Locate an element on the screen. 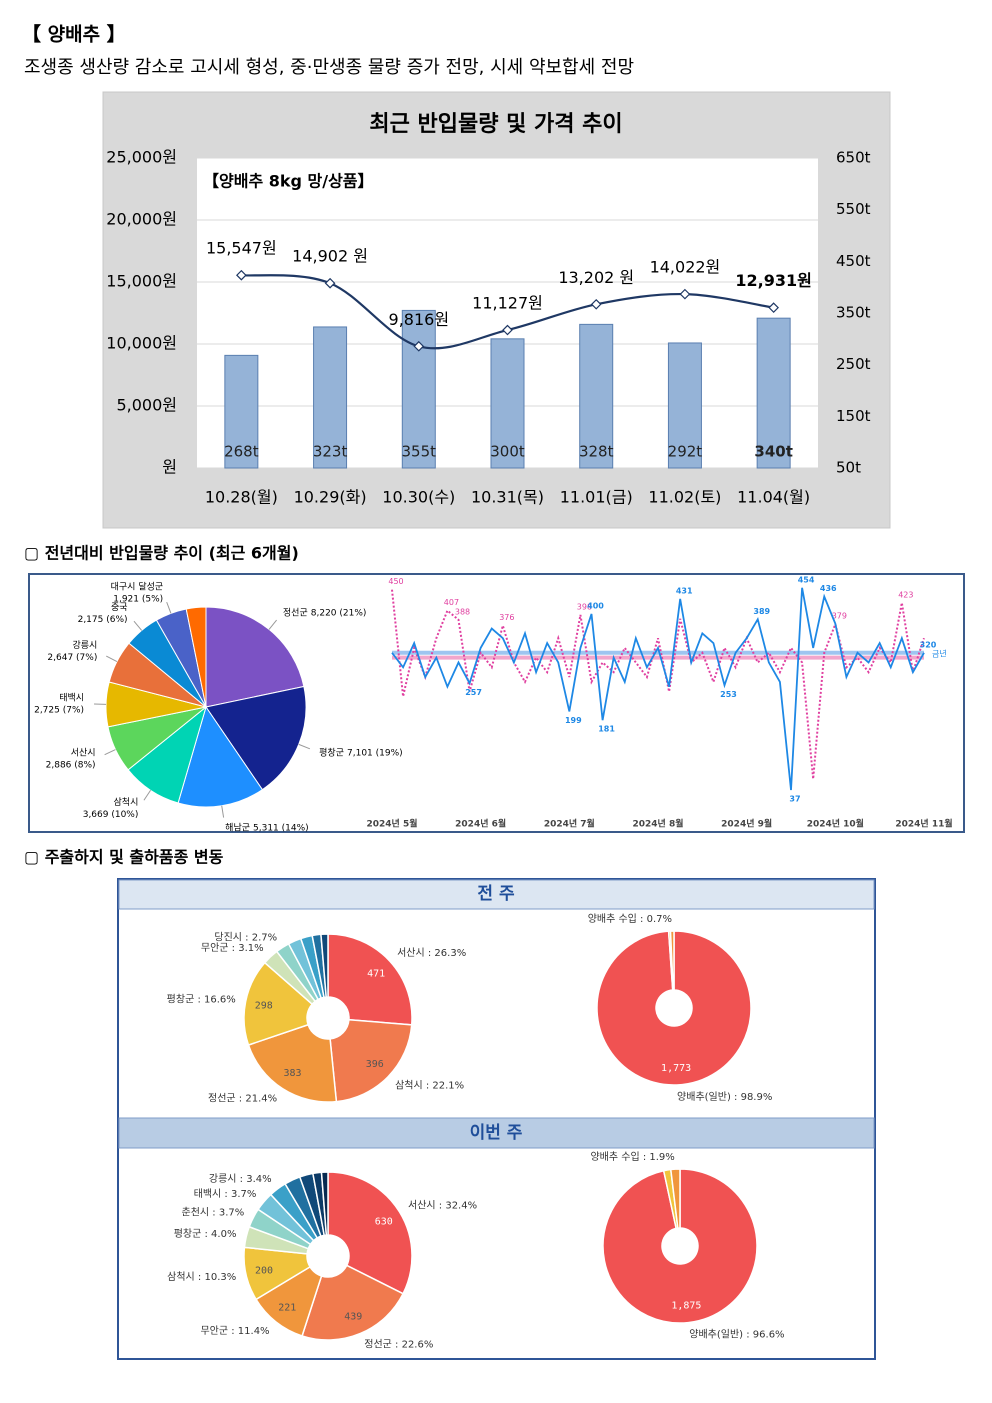 This screenshot has width=992, height=1403. y2-tick-label: 150t is located at coordinates (853, 416).